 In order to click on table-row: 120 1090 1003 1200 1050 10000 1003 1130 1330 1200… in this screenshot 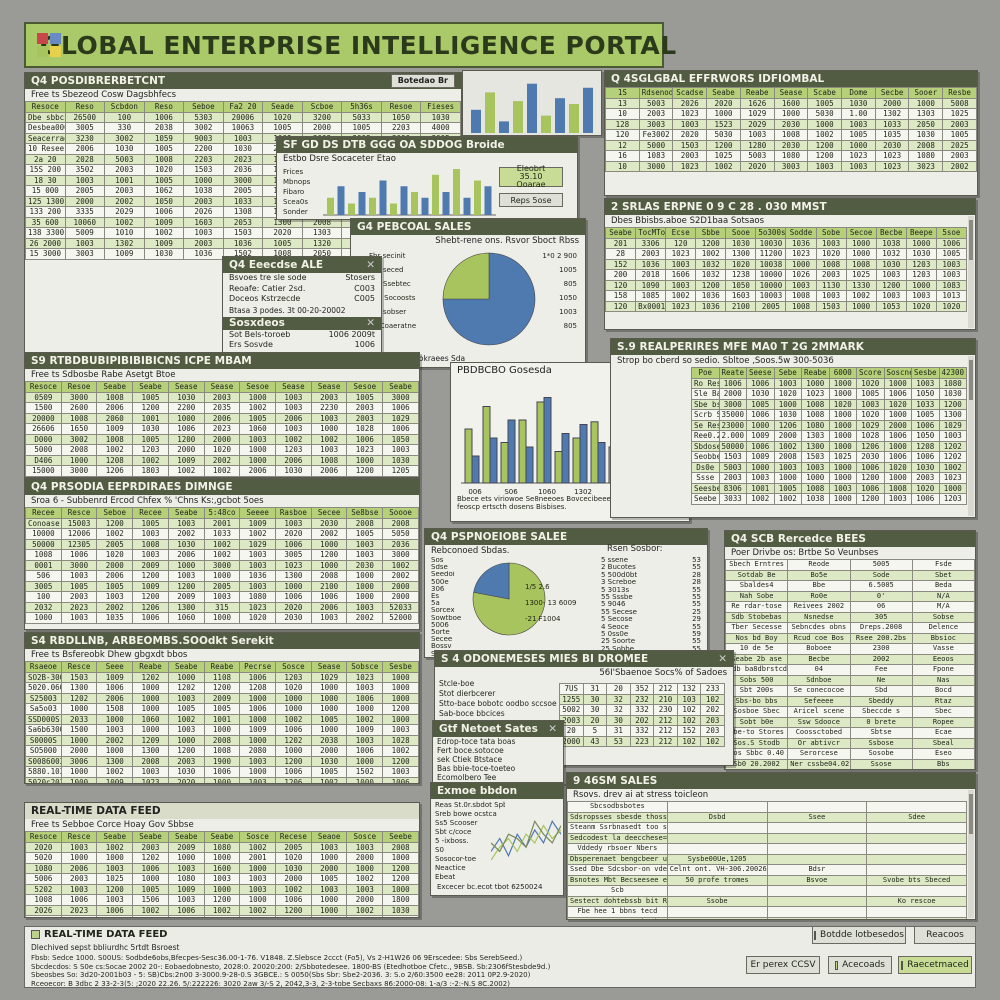, I will do `click(786, 285)`.